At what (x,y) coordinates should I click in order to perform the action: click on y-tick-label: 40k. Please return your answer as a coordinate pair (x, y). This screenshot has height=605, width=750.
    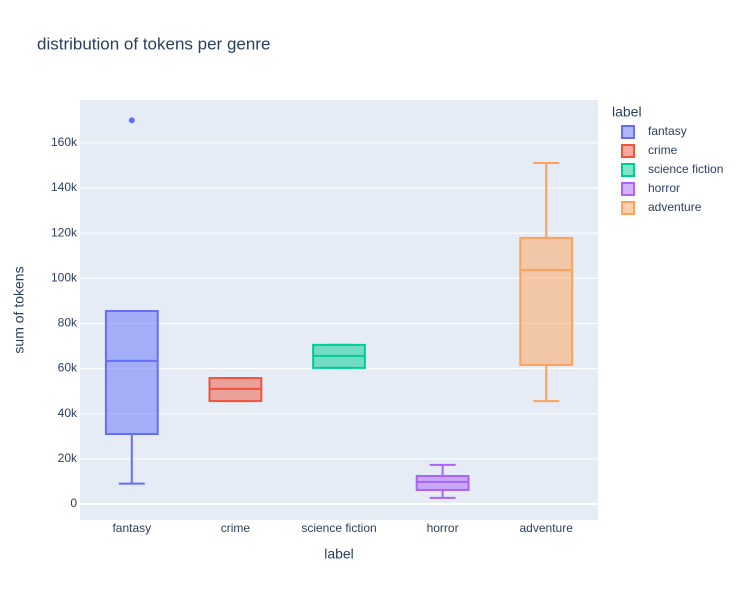
    Looking at the image, I should click on (68, 413).